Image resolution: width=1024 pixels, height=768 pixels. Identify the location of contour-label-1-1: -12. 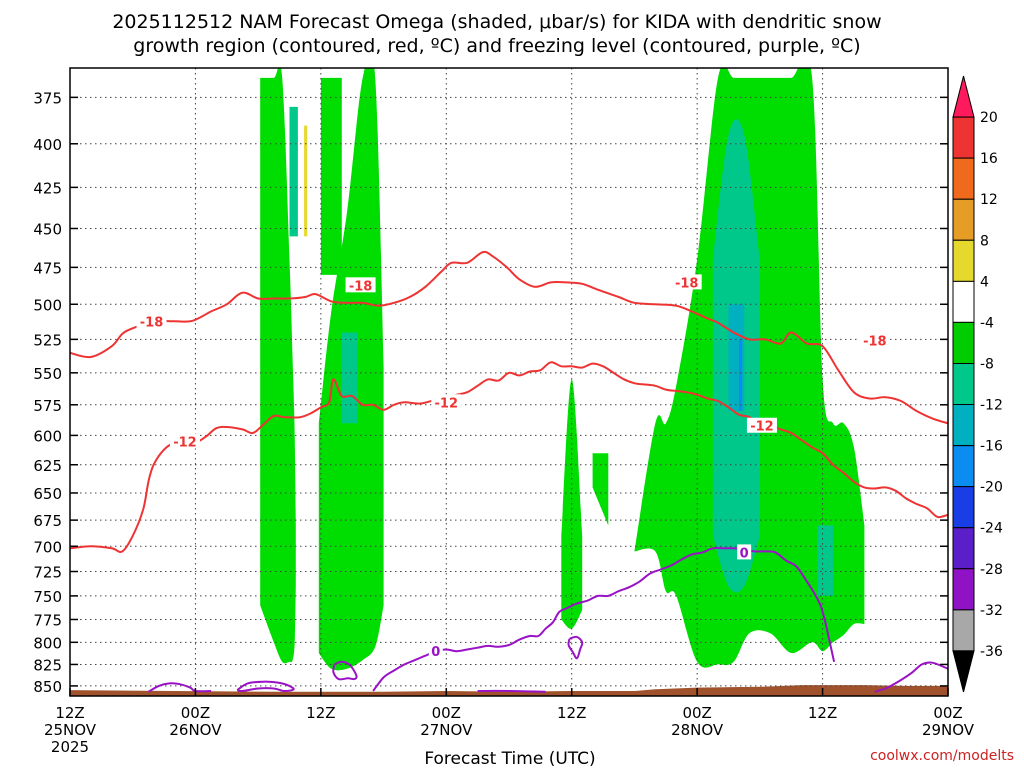
(447, 403).